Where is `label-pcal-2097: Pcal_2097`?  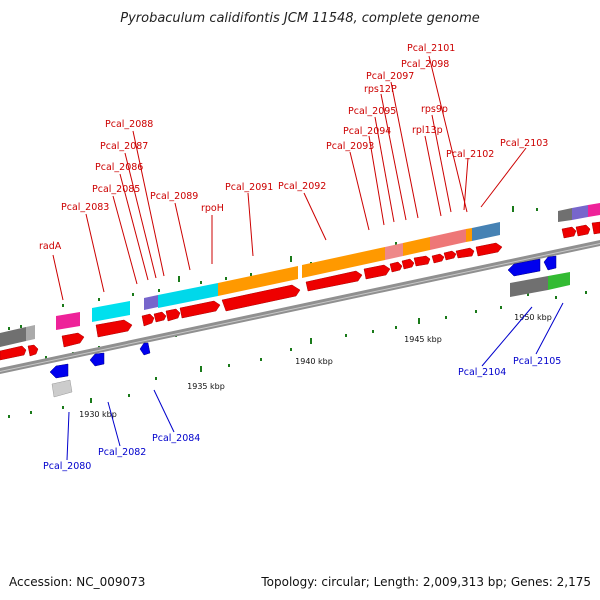 label-pcal-2097: Pcal_2097 is located at coordinates (390, 76).